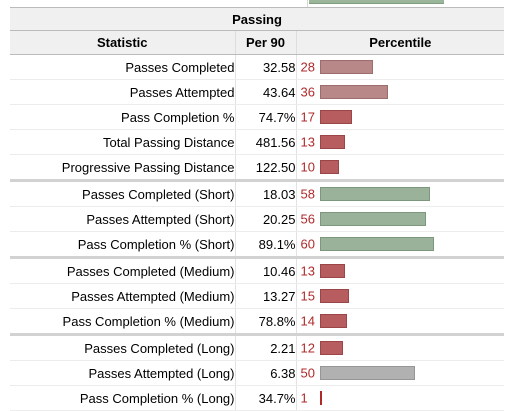 Image resolution: width=505 pixels, height=411 pixels. Describe the element at coordinates (266, 67) in the screenshot. I see `per90-value: 32.58` at that location.